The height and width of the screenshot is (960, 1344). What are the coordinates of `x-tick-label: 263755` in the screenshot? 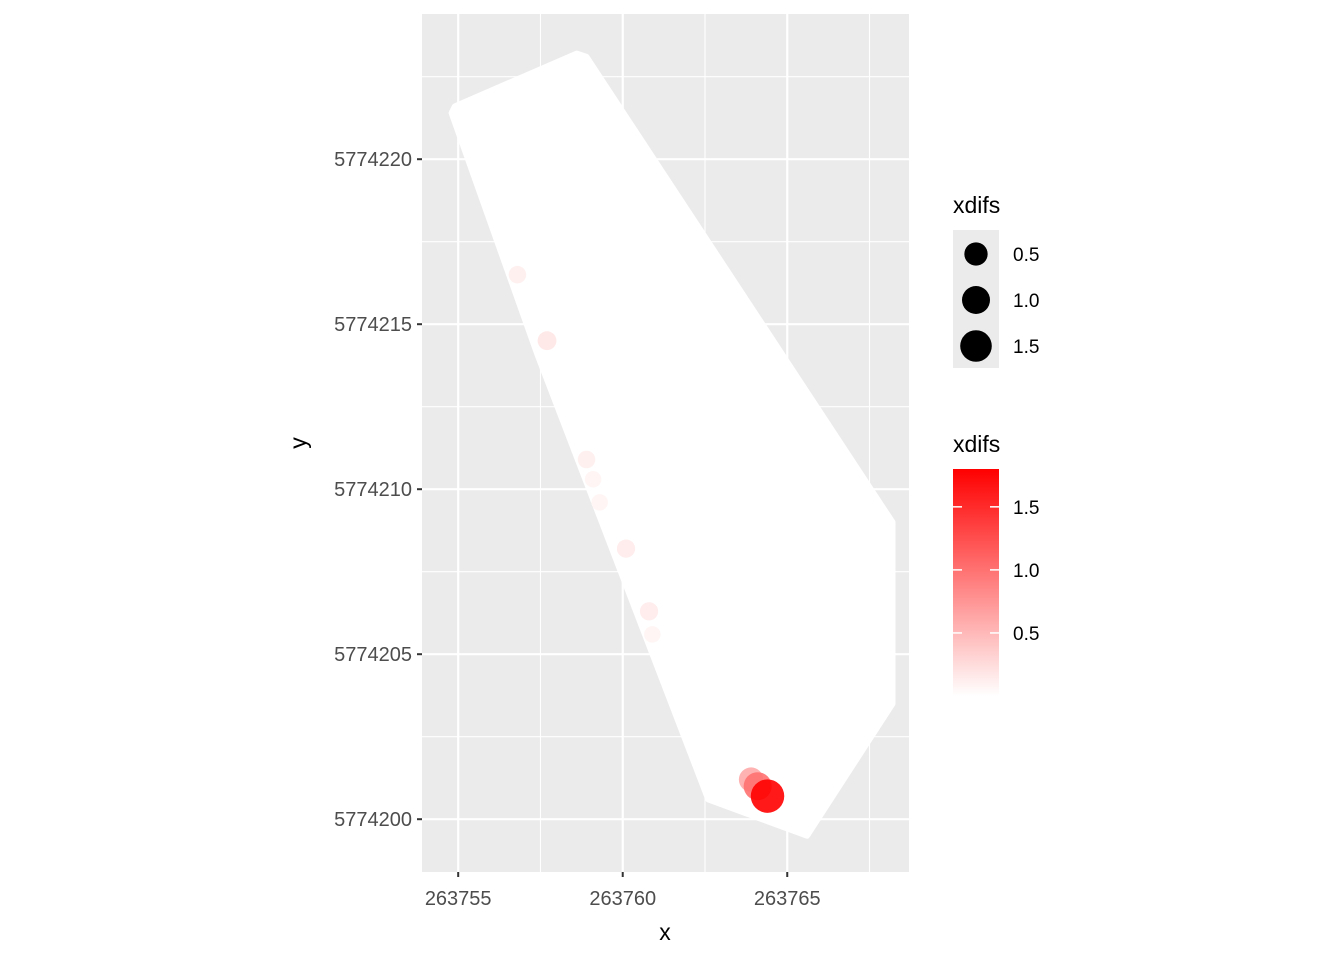 It's located at (458, 899).